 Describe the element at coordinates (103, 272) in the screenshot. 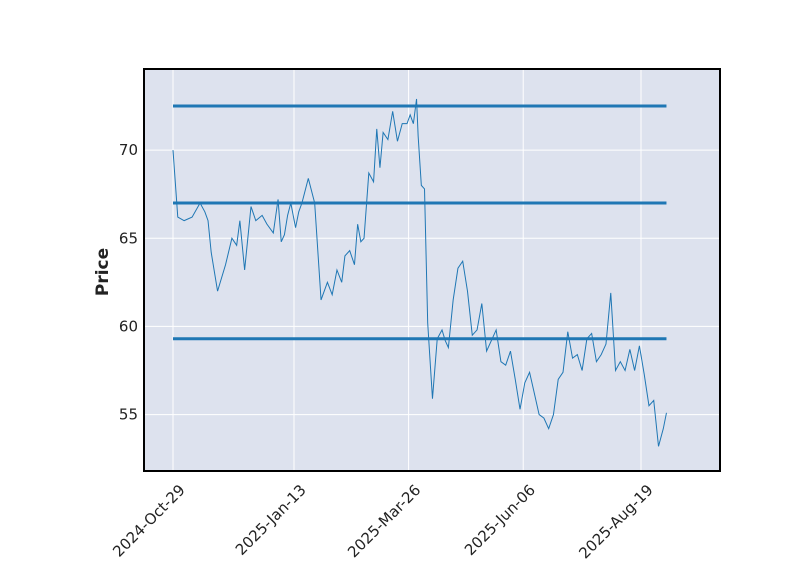

I see `y-axis-title: Price` at that location.